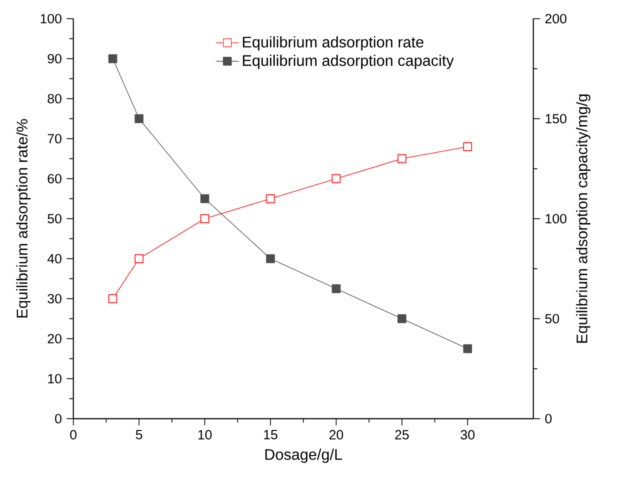 Image resolution: width=641 pixels, height=480 pixels. I want to click on y-tick-label: 50, so click(55, 219).